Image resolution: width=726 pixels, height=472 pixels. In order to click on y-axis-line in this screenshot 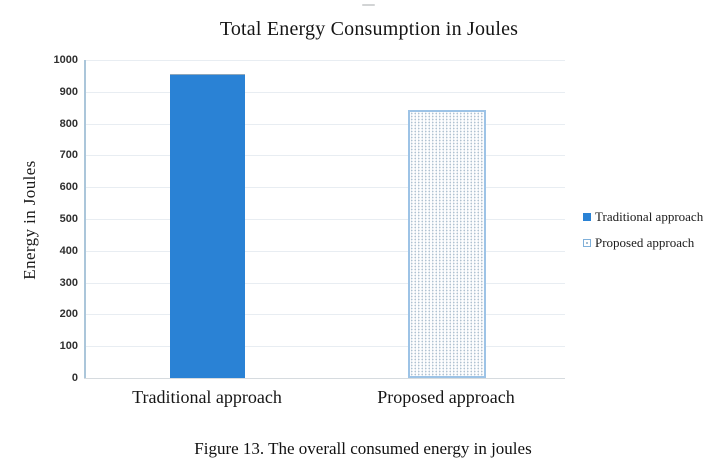, I will do `click(85, 219)`.